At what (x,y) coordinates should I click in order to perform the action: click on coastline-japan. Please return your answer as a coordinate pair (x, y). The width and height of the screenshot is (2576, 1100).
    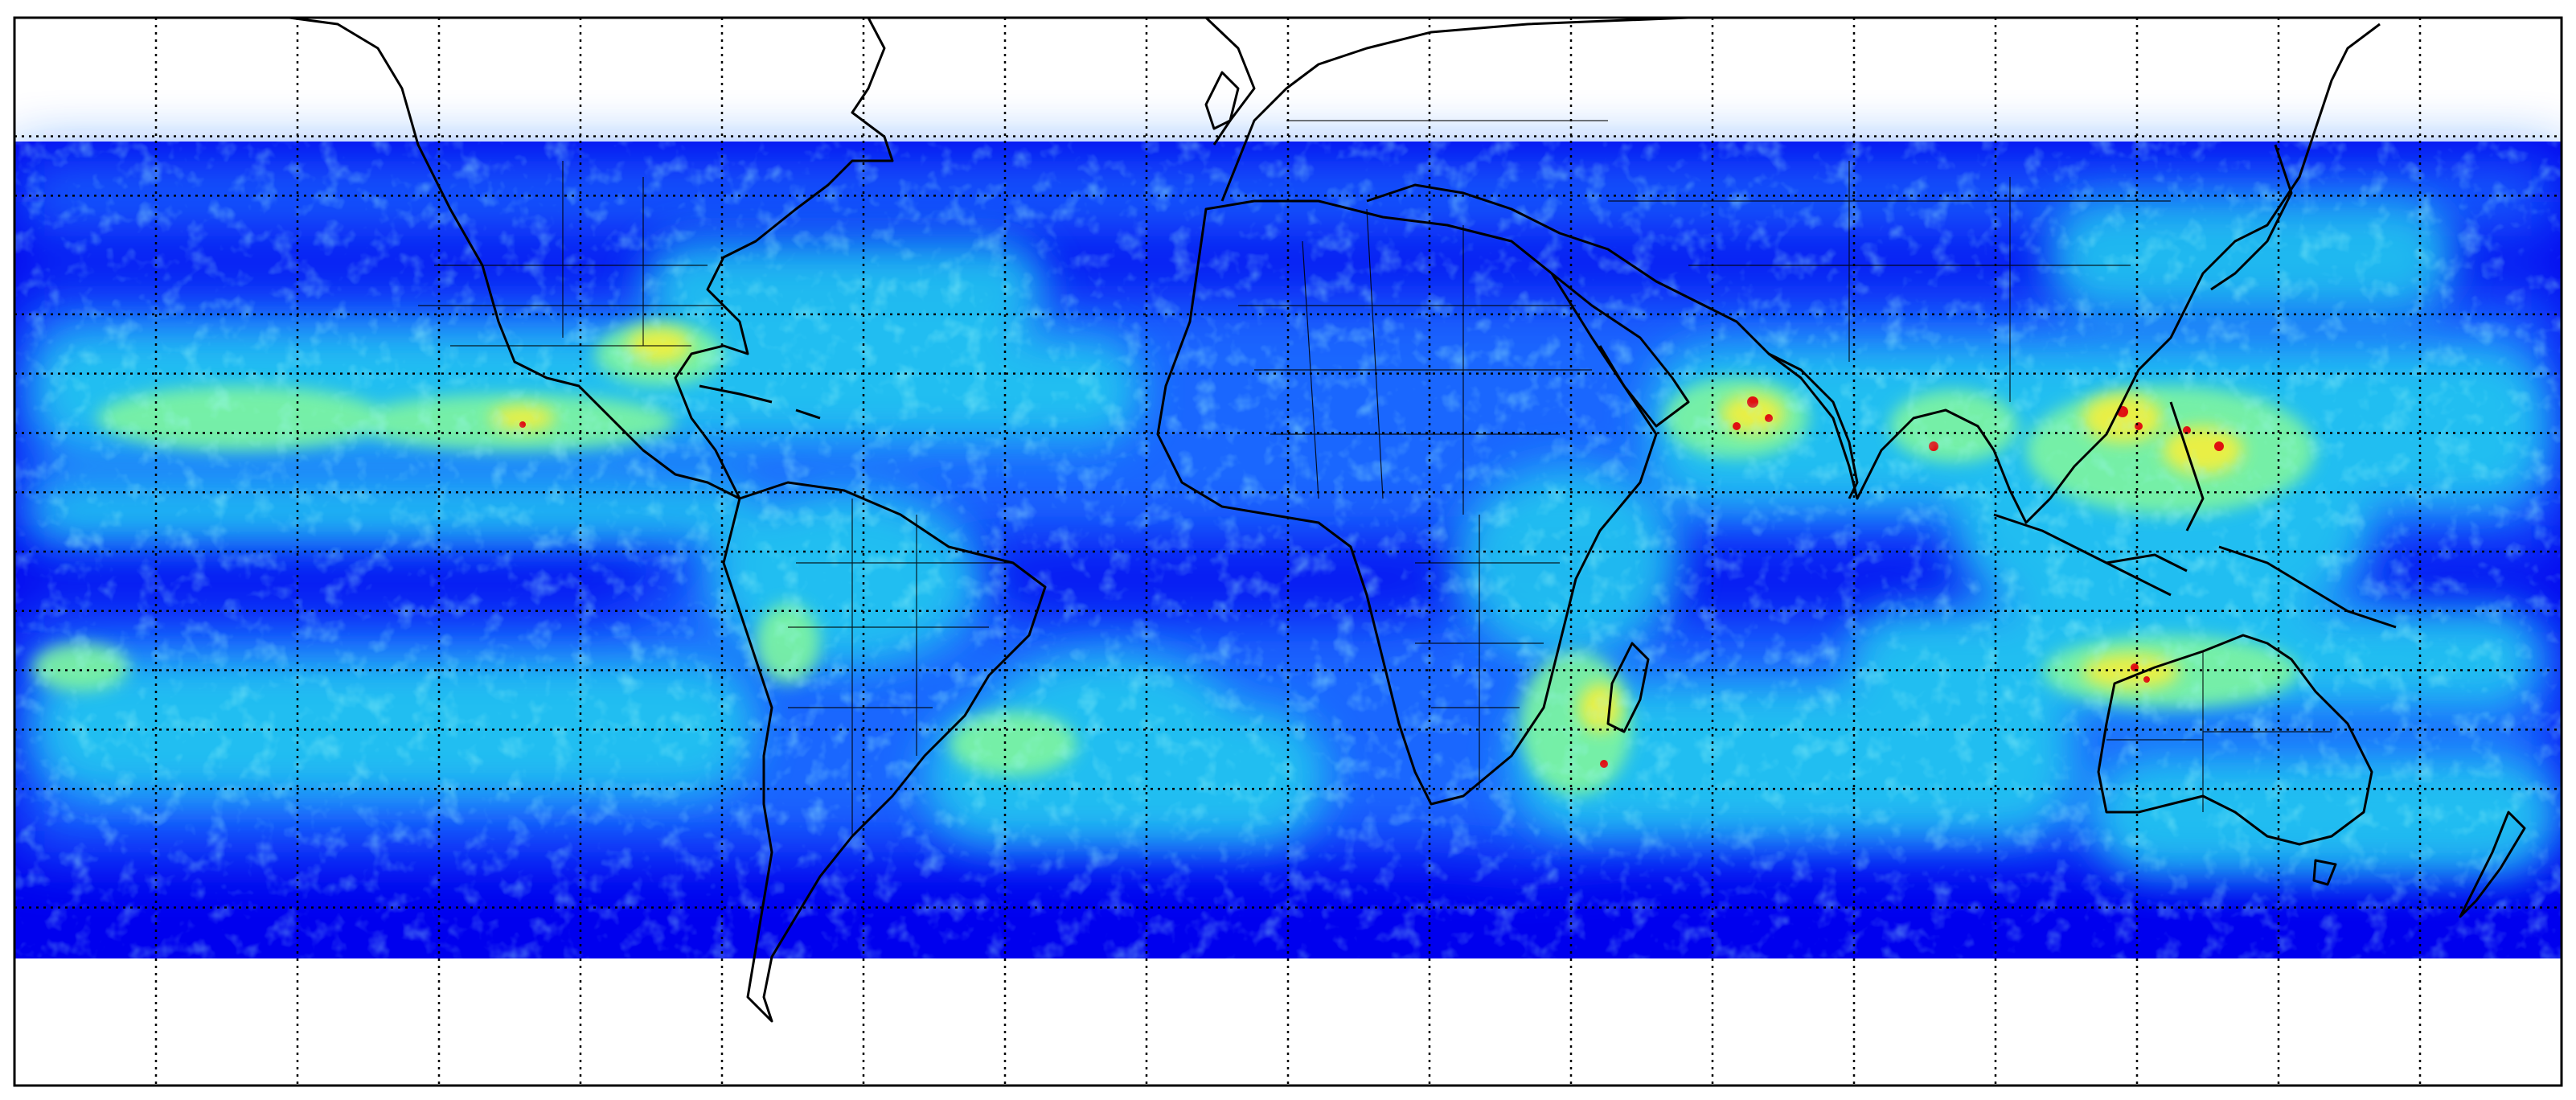
    Looking at the image, I should click on (2251, 217).